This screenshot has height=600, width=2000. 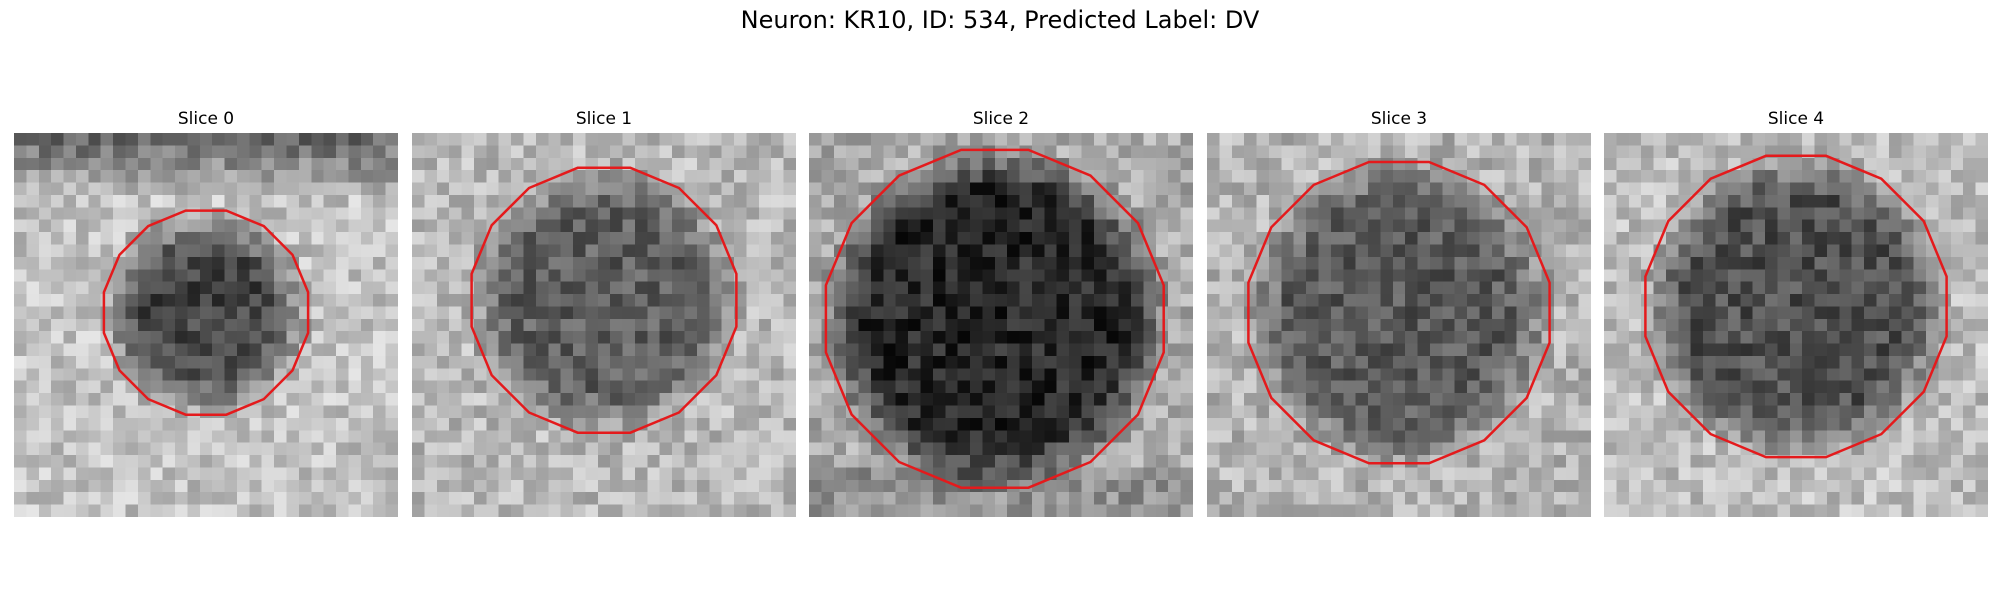 What do you see at coordinates (1796, 119) in the screenshot?
I see `slice-title-4: Slice 4` at bounding box center [1796, 119].